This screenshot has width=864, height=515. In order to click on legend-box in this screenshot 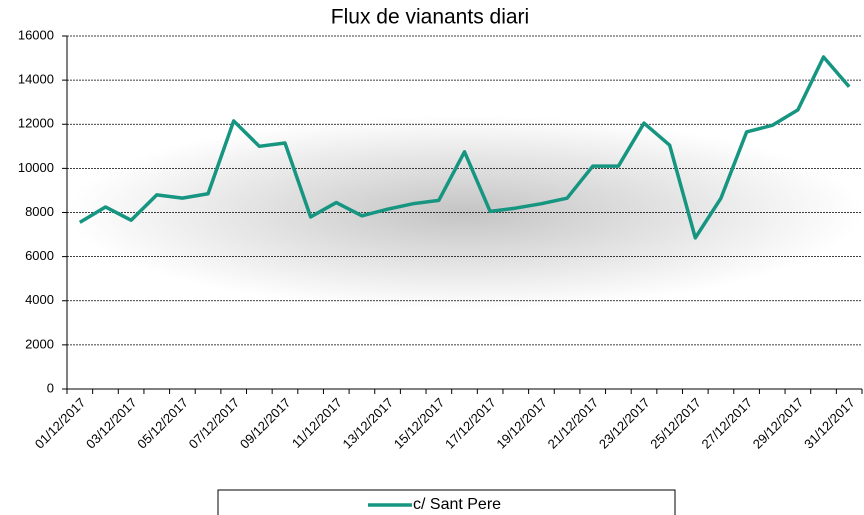, I will do `click(446, 502)`.